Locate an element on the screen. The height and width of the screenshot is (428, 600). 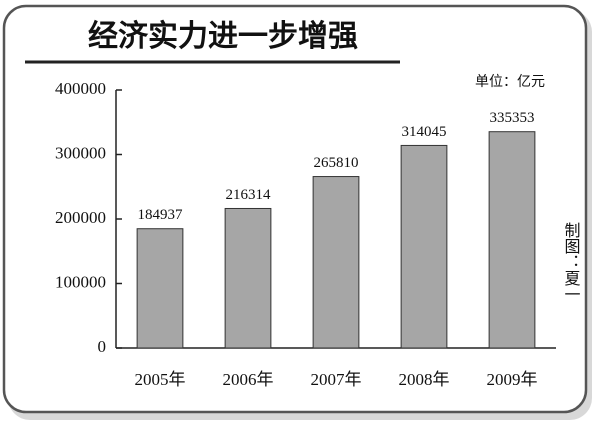
value-label: 314045 is located at coordinates (424, 132).